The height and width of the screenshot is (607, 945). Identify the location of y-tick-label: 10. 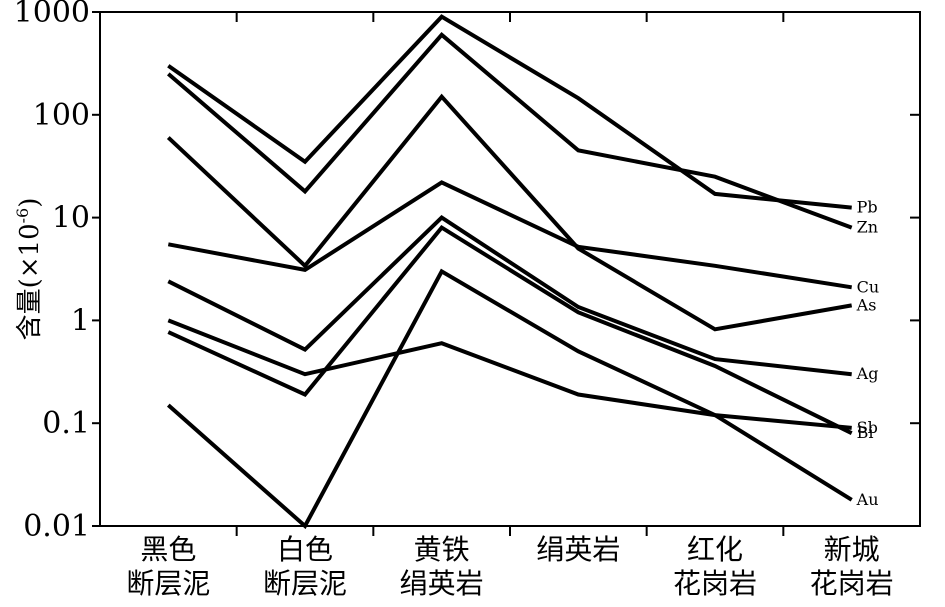
(71, 218).